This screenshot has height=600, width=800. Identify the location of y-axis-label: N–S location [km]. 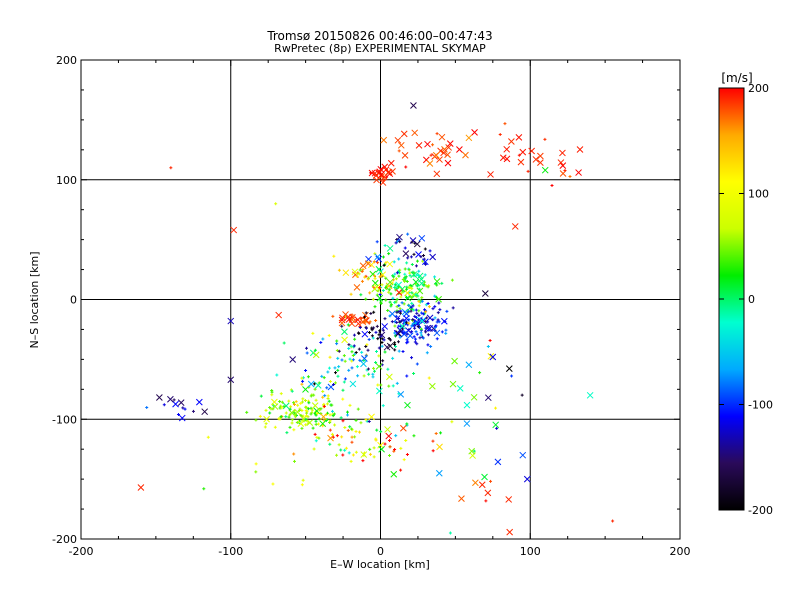
(34, 299).